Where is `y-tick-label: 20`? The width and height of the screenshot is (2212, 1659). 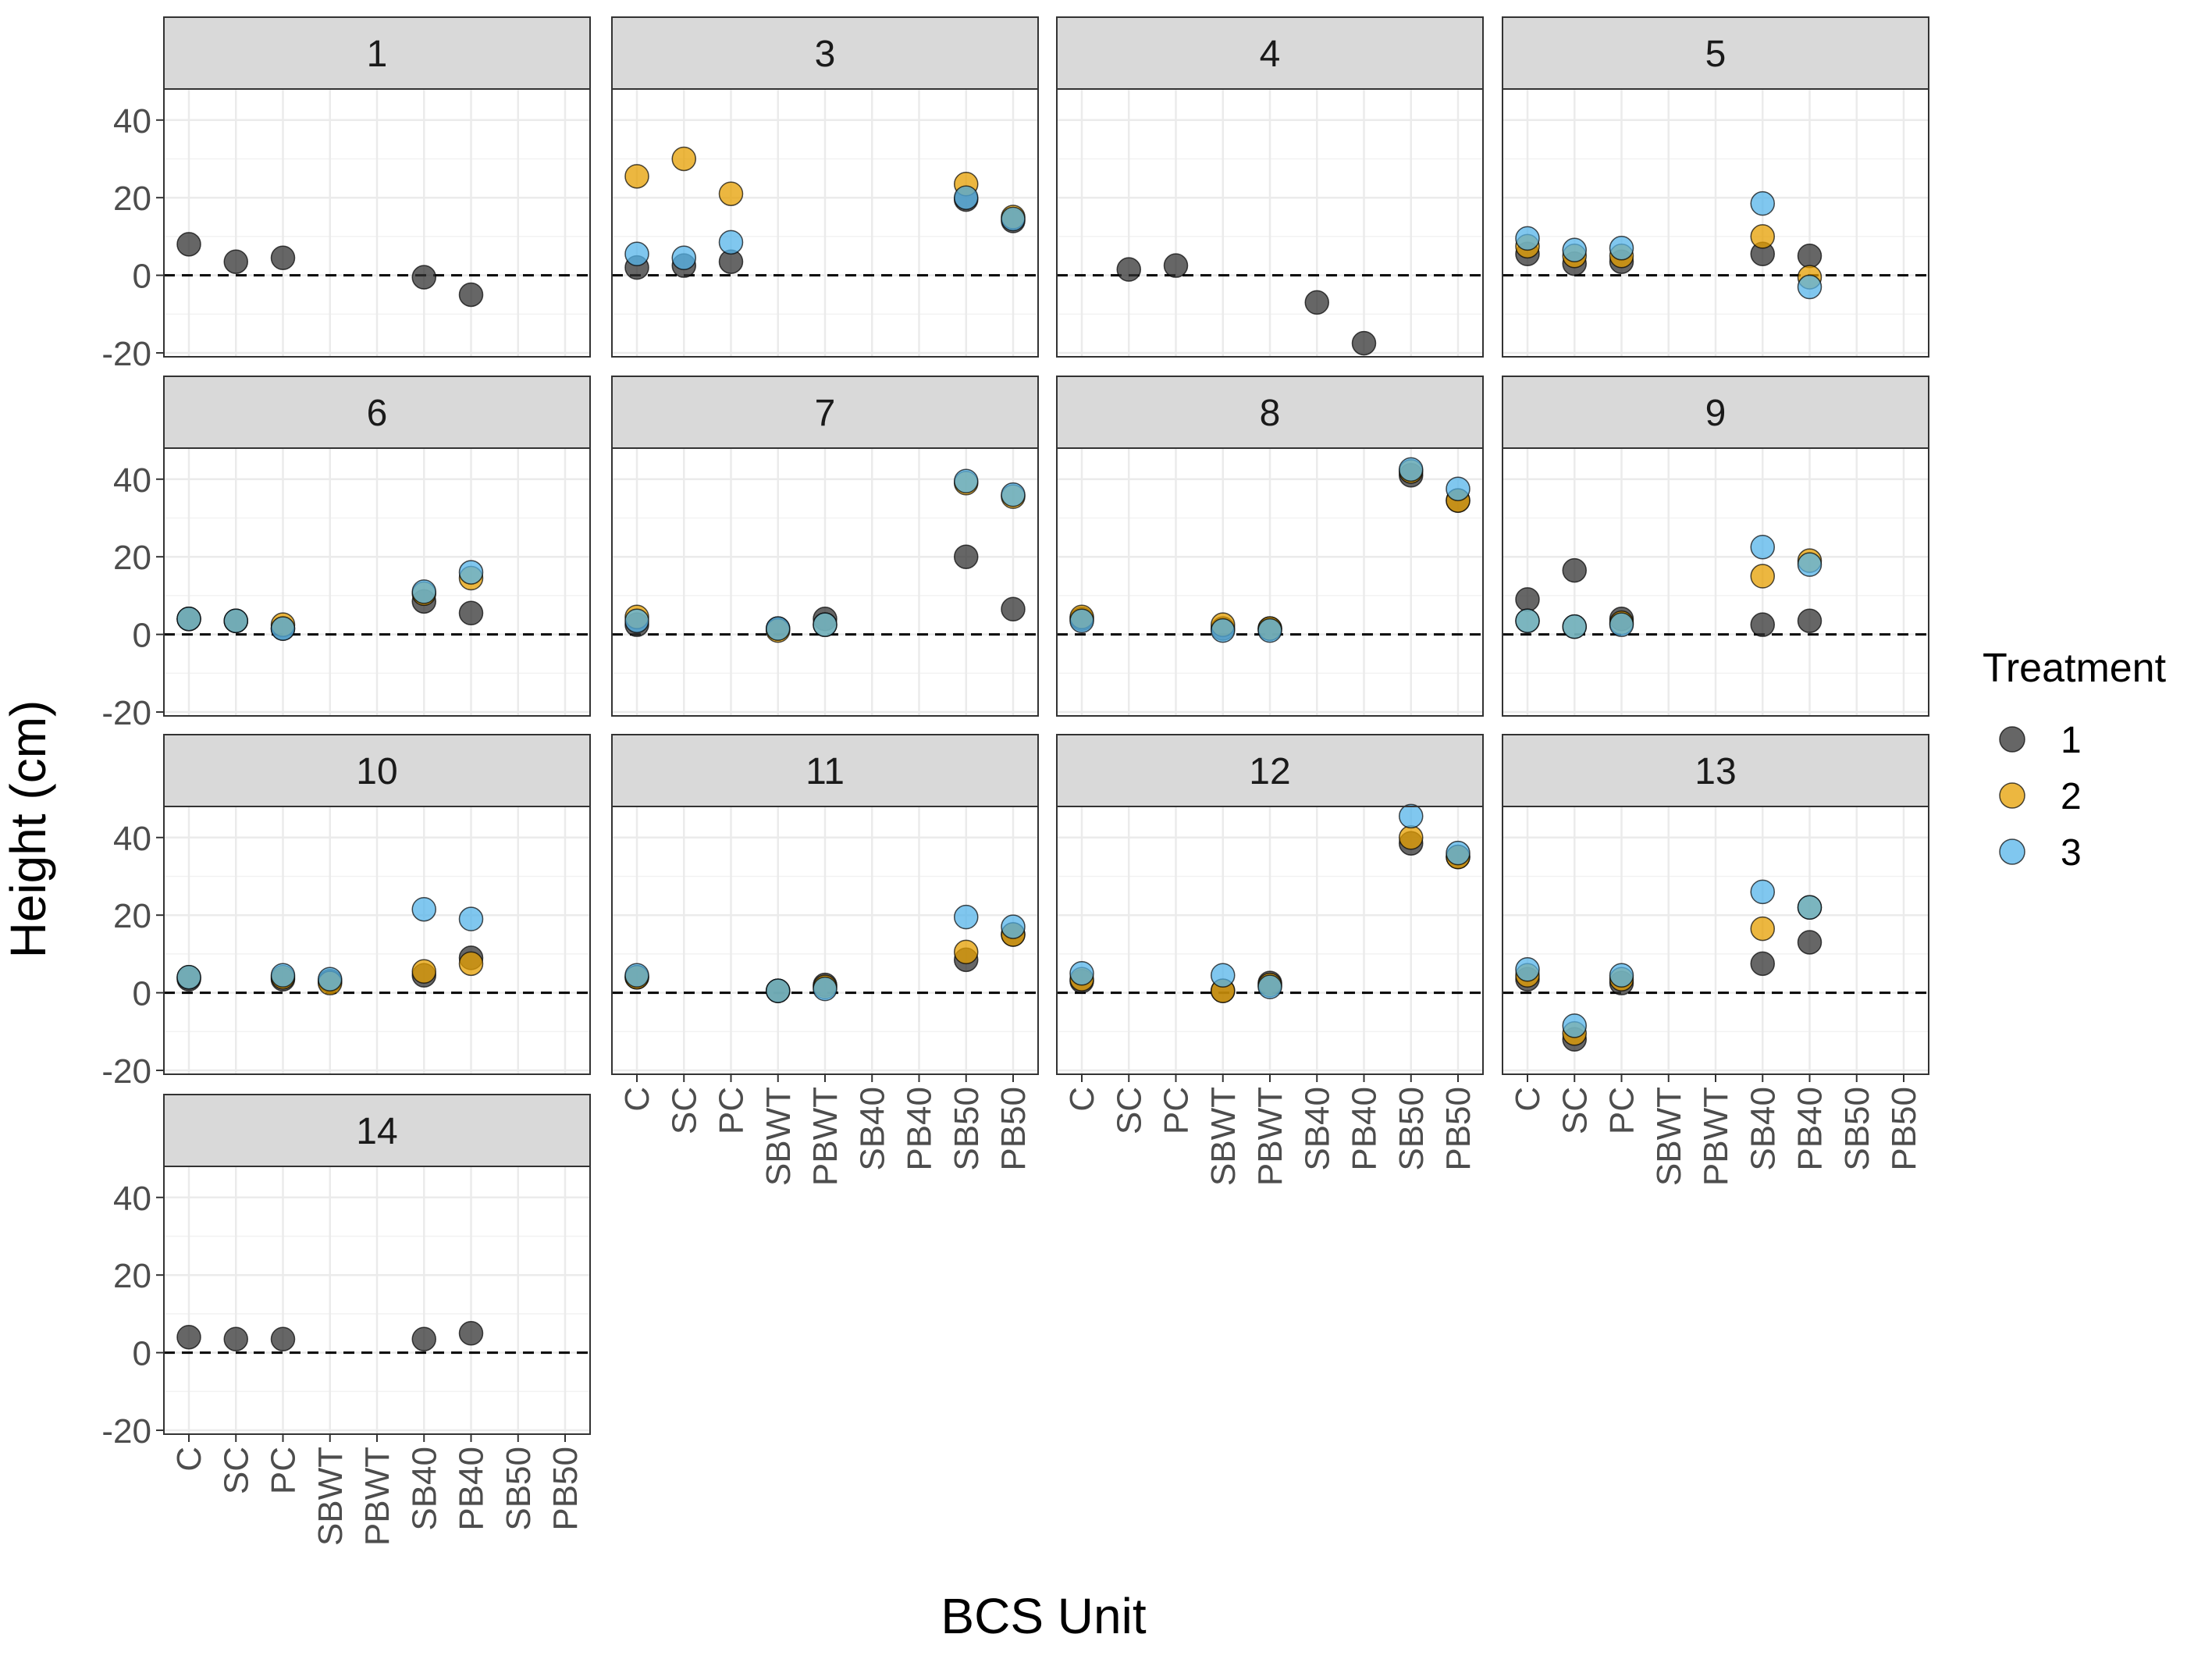
y-tick-label: 20 is located at coordinates (132, 1276).